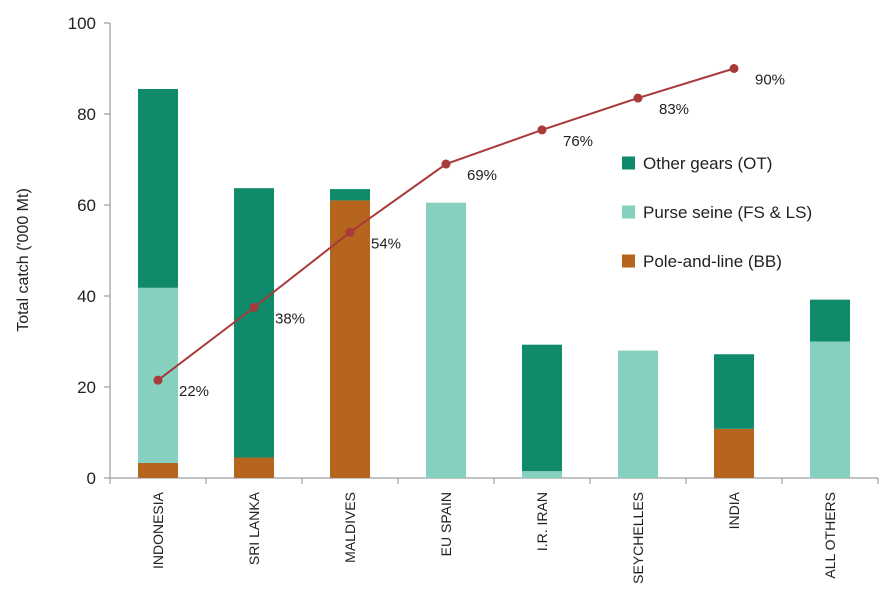 This screenshot has width=892, height=607. Describe the element at coordinates (446, 524) in the screenshot. I see `x-category-label: EU SPAIN` at that location.